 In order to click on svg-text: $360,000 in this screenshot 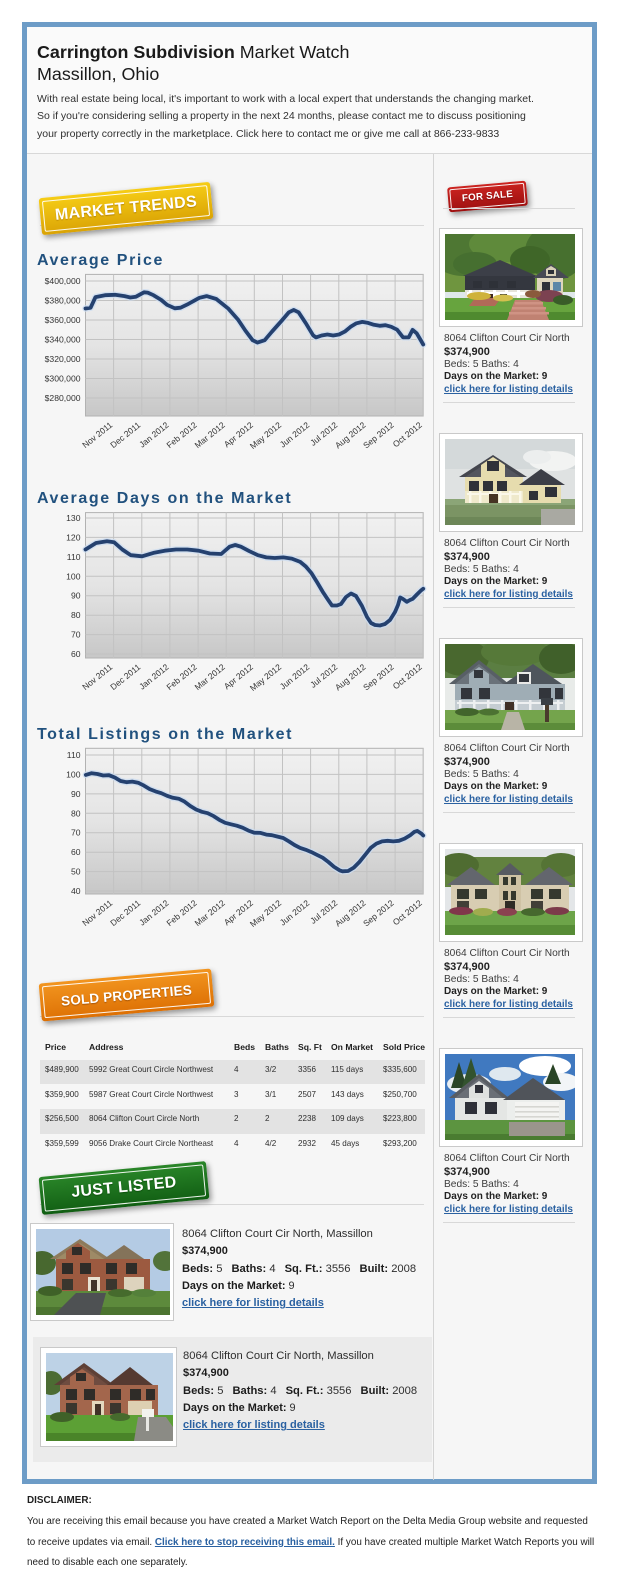, I will do `click(63, 320)`.